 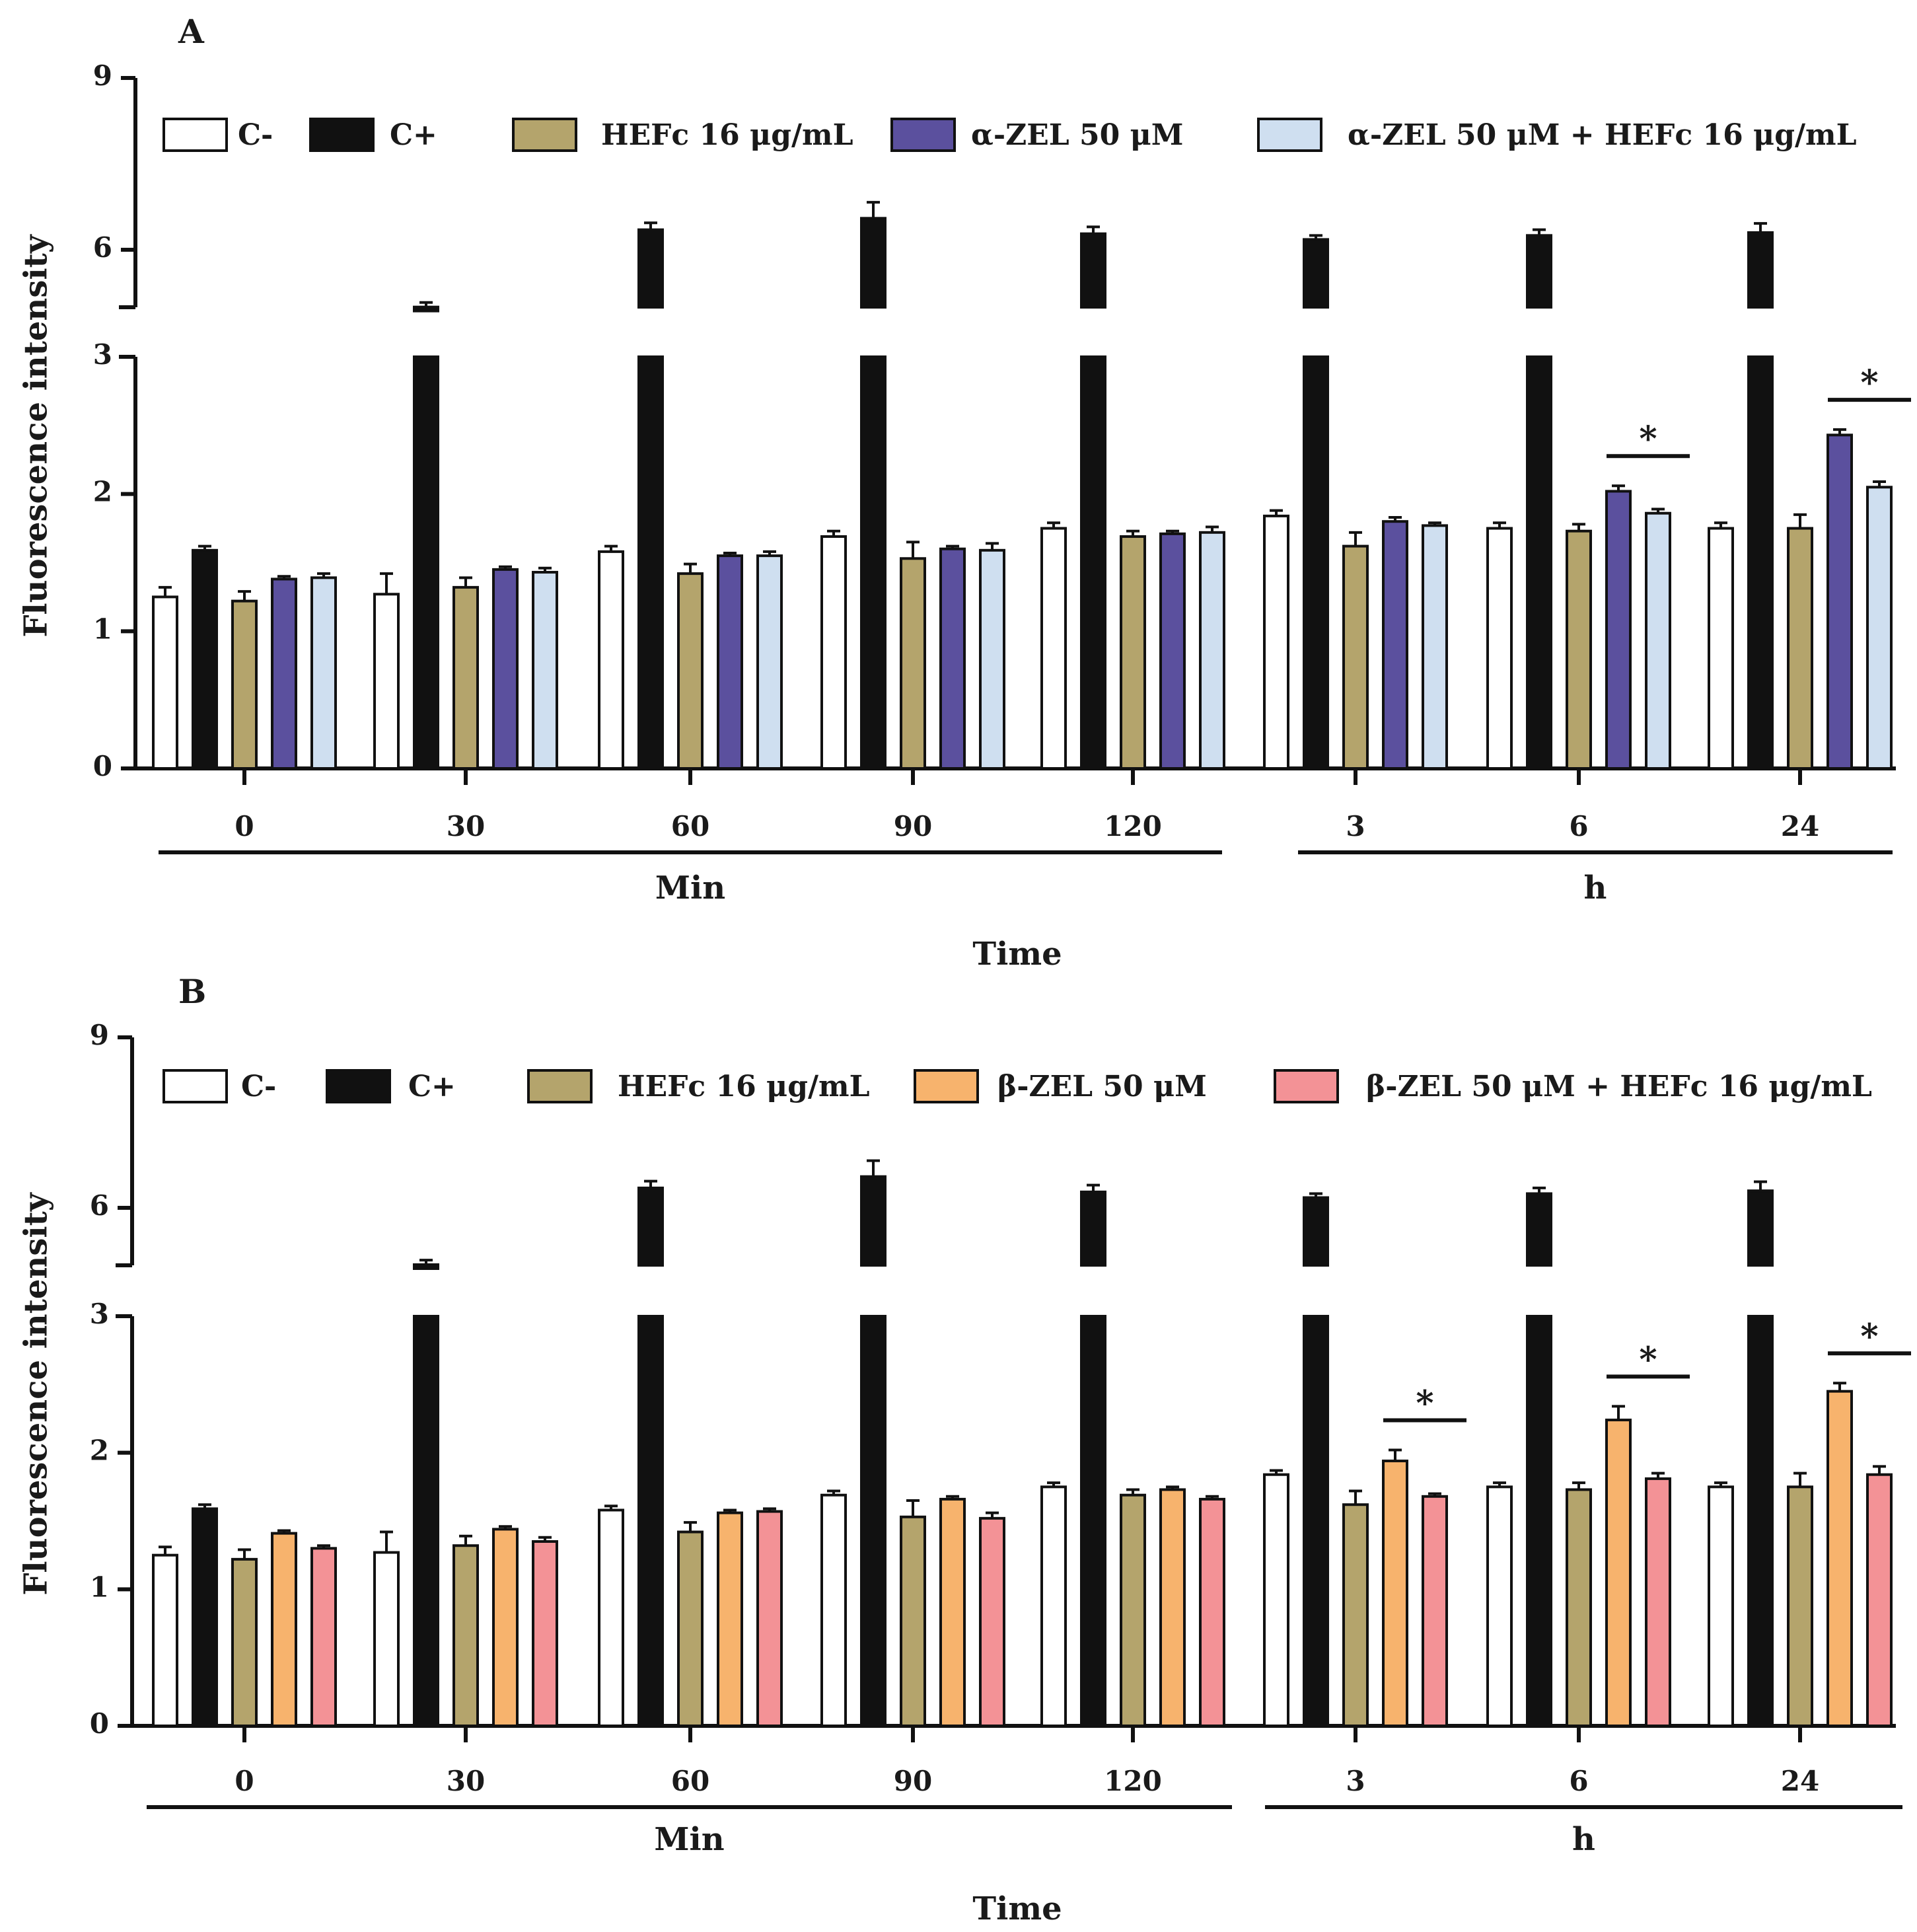 What do you see at coordinates (1017, 1908) in the screenshot?
I see `x-axis-label: Time` at bounding box center [1017, 1908].